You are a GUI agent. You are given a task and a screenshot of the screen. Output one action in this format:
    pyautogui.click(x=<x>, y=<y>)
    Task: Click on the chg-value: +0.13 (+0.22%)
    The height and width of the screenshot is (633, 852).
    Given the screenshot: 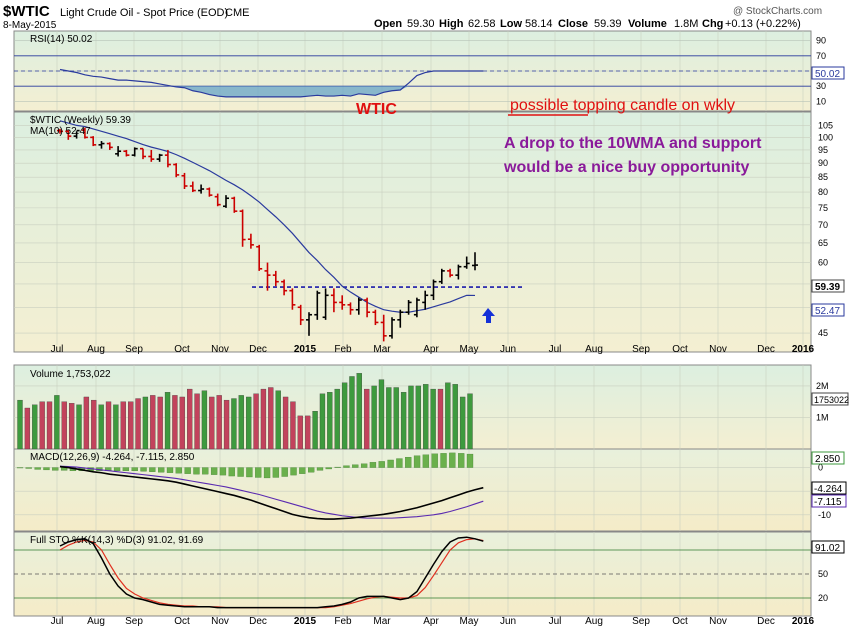 What is the action you would take?
    pyautogui.click(x=763, y=24)
    